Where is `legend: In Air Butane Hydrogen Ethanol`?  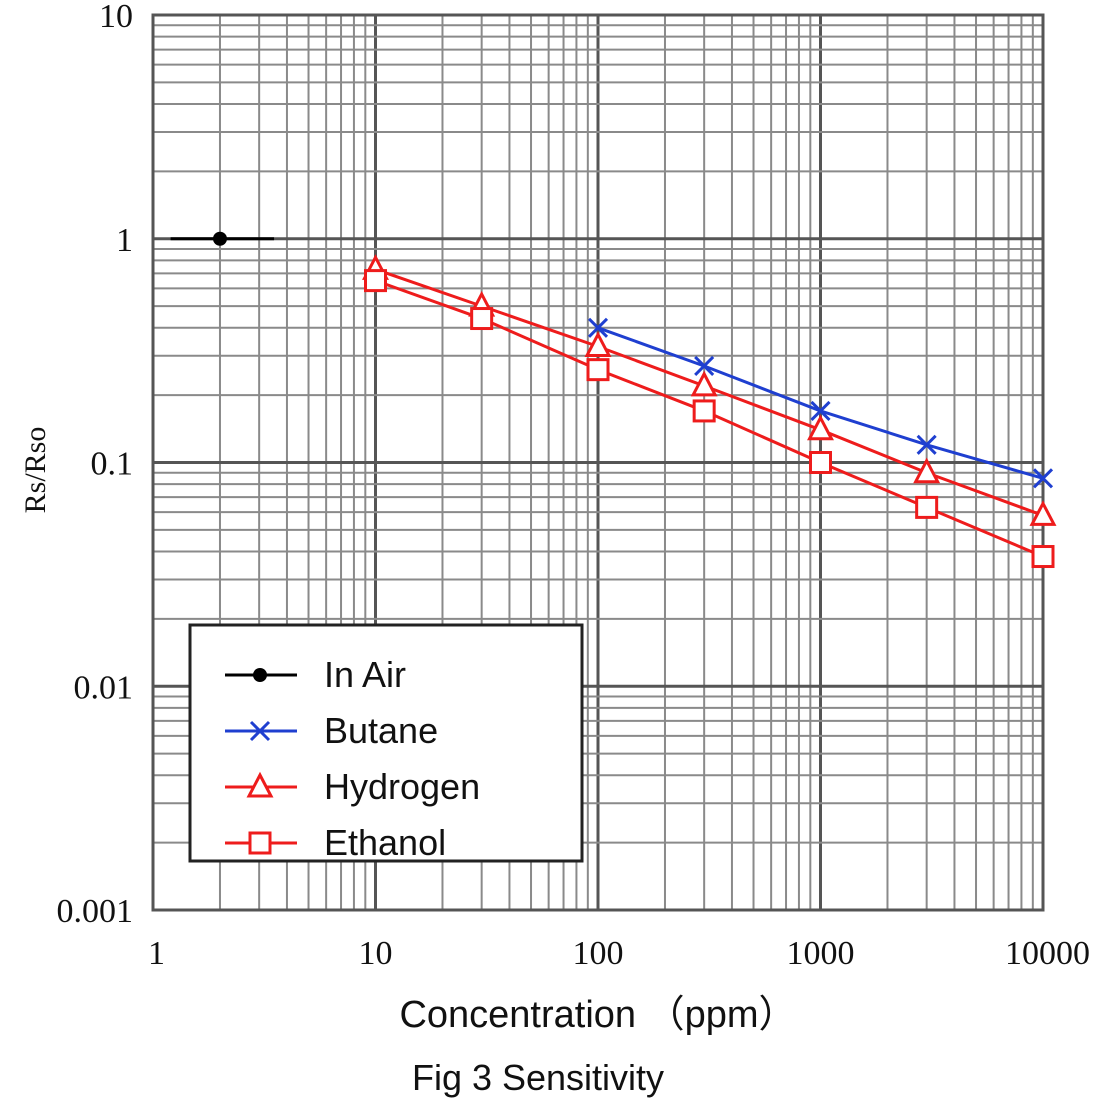
legend: In Air Butane Hydrogen Ethanol is located at coordinates (386, 743).